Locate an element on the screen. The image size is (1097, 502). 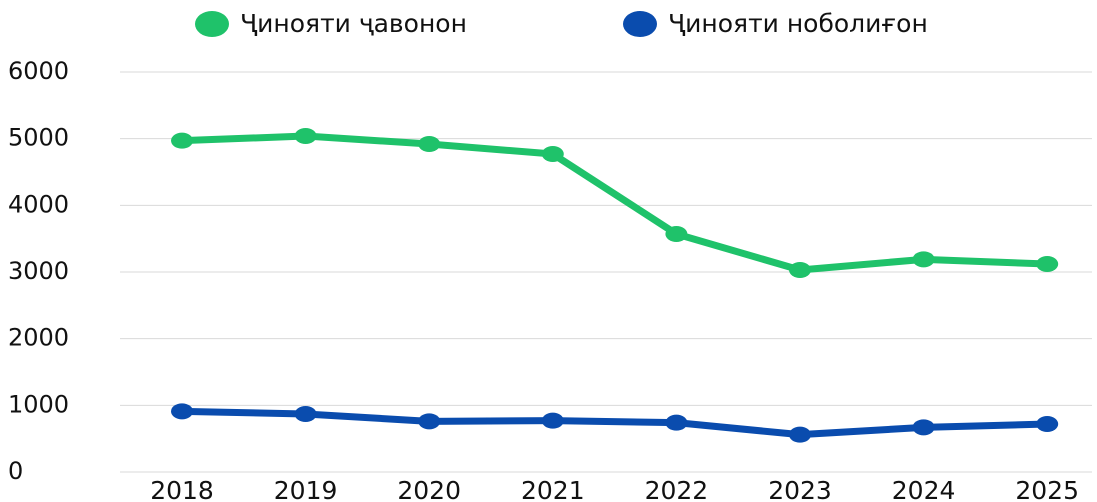
y-tick-label: 6000 is located at coordinates (38, 71).